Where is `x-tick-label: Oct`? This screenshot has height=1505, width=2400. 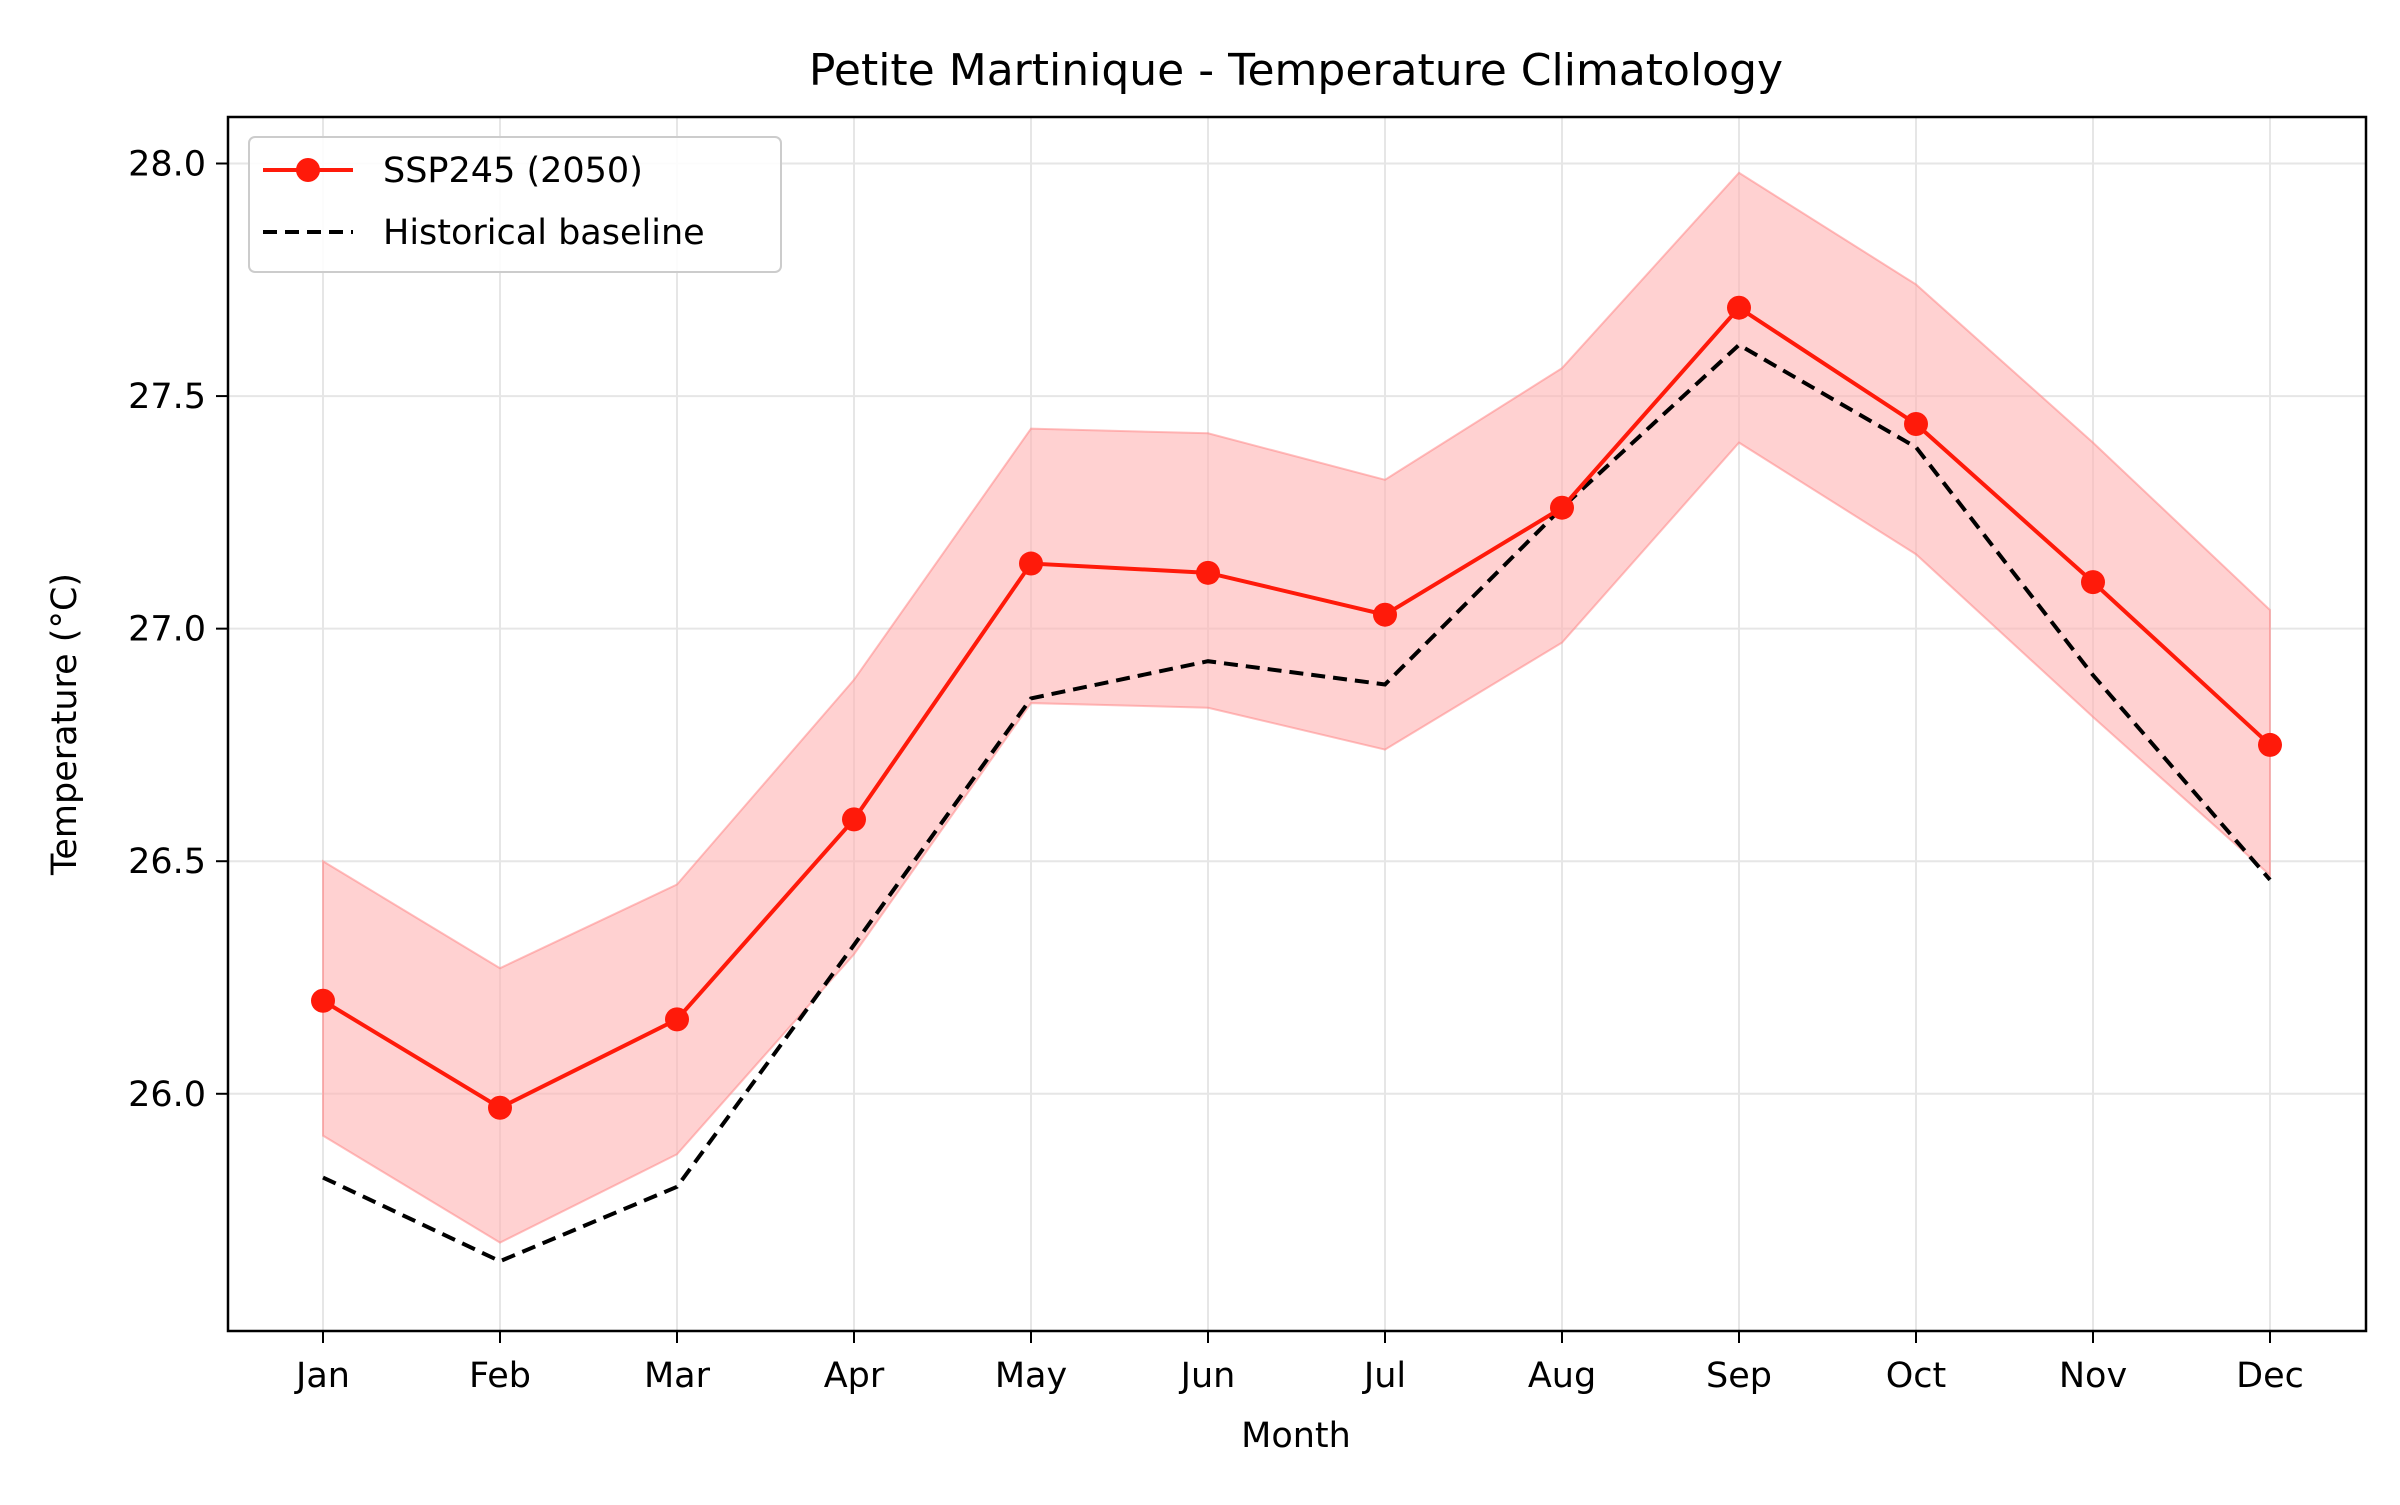
x-tick-label: Oct is located at coordinates (1916, 1376).